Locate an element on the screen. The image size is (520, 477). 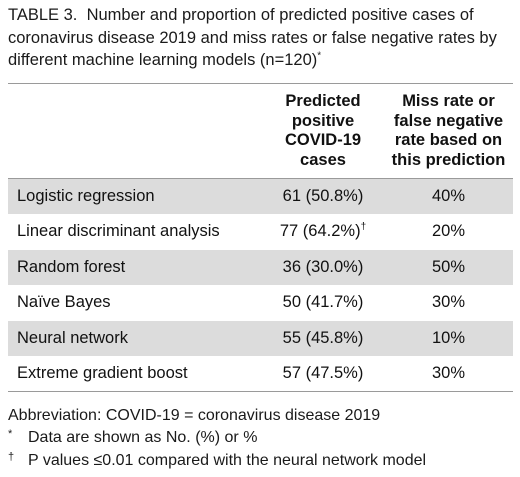
footnote-text: Data are shown as No. (%) or % is located at coordinates (143, 437).